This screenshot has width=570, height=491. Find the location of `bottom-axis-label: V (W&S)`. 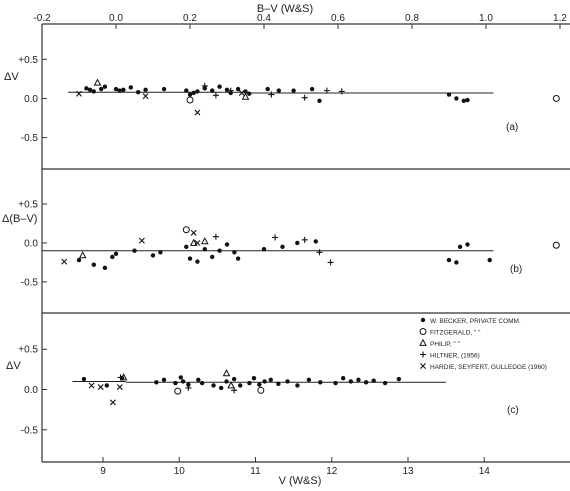

bottom-axis-label: V (W&S) is located at coordinates (300, 481).